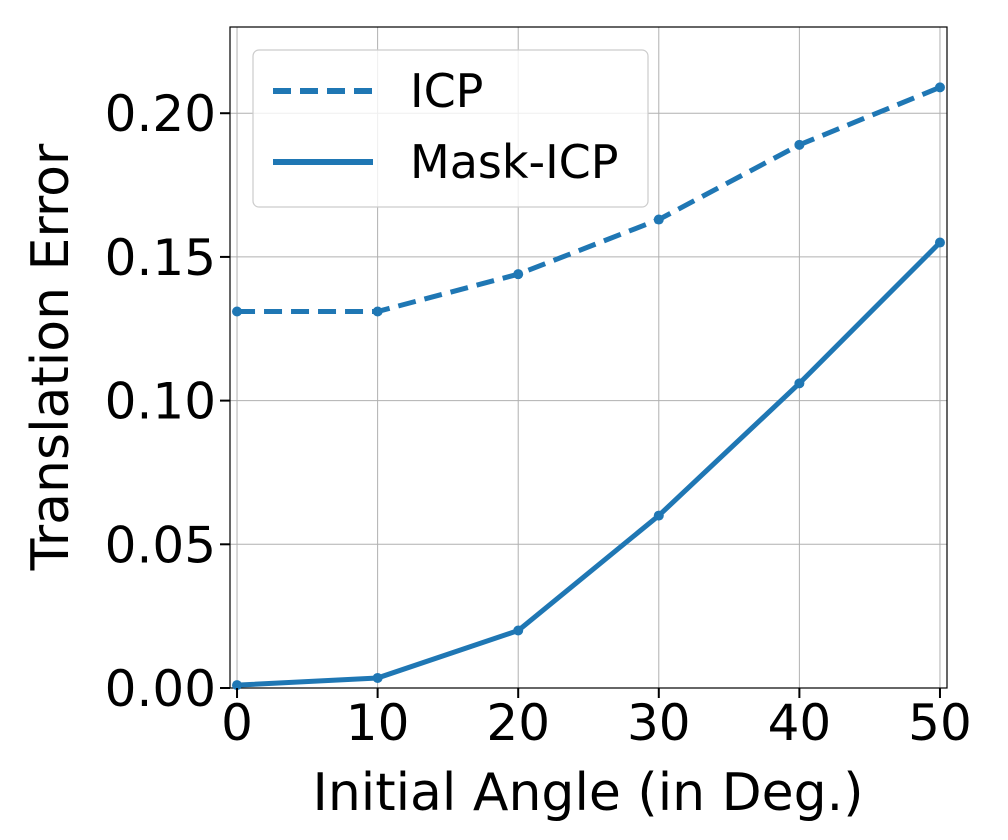  What do you see at coordinates (514, 162) in the screenshot?
I see `legend-label-mask-icp: Mask-ICP` at bounding box center [514, 162].